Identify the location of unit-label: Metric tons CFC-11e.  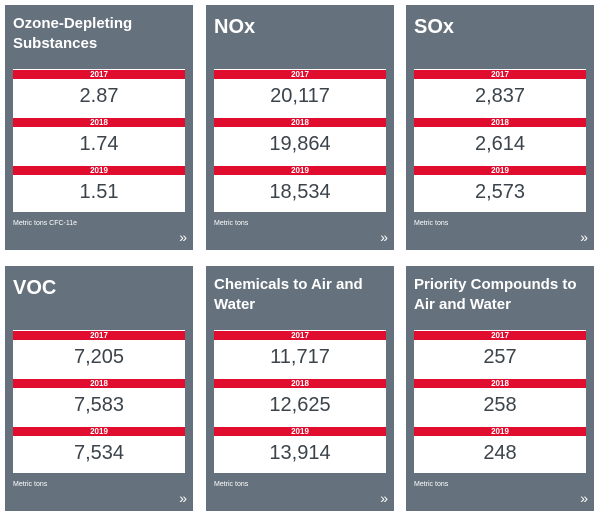
(45, 223).